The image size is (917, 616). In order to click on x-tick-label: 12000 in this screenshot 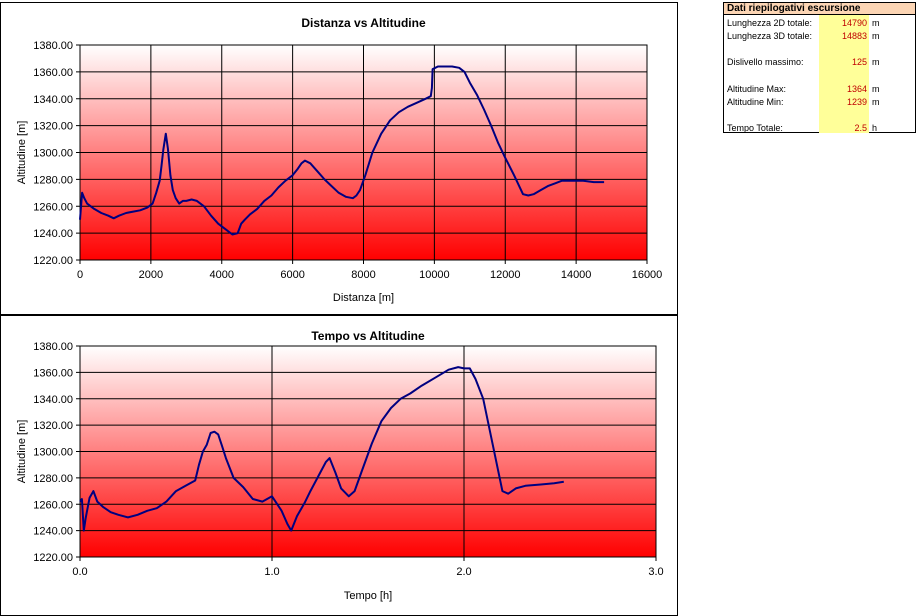, I will do `click(505, 275)`.